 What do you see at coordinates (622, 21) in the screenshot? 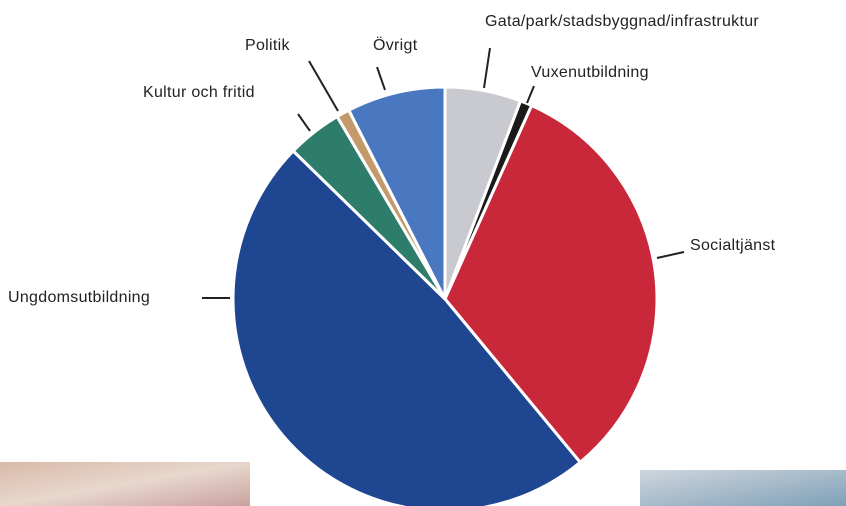
I see `slice-label: Gata/park/stadsbyggnad/infrastruktur` at bounding box center [622, 21].